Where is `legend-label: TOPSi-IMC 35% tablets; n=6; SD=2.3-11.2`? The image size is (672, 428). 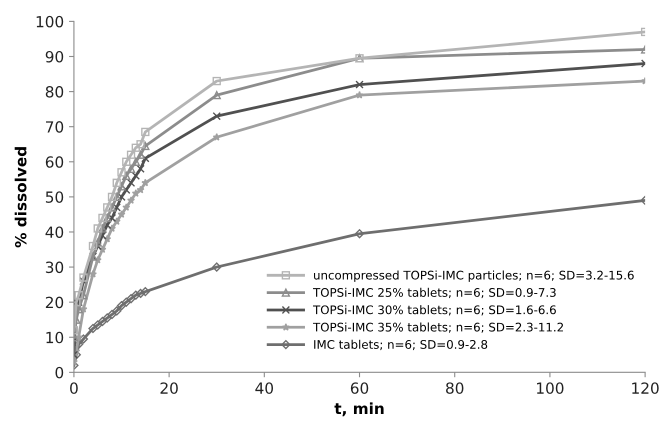
legend-label: TOPSi-IMC 35% tablets; n=6; SD=2.3-11.2 is located at coordinates (437, 327).